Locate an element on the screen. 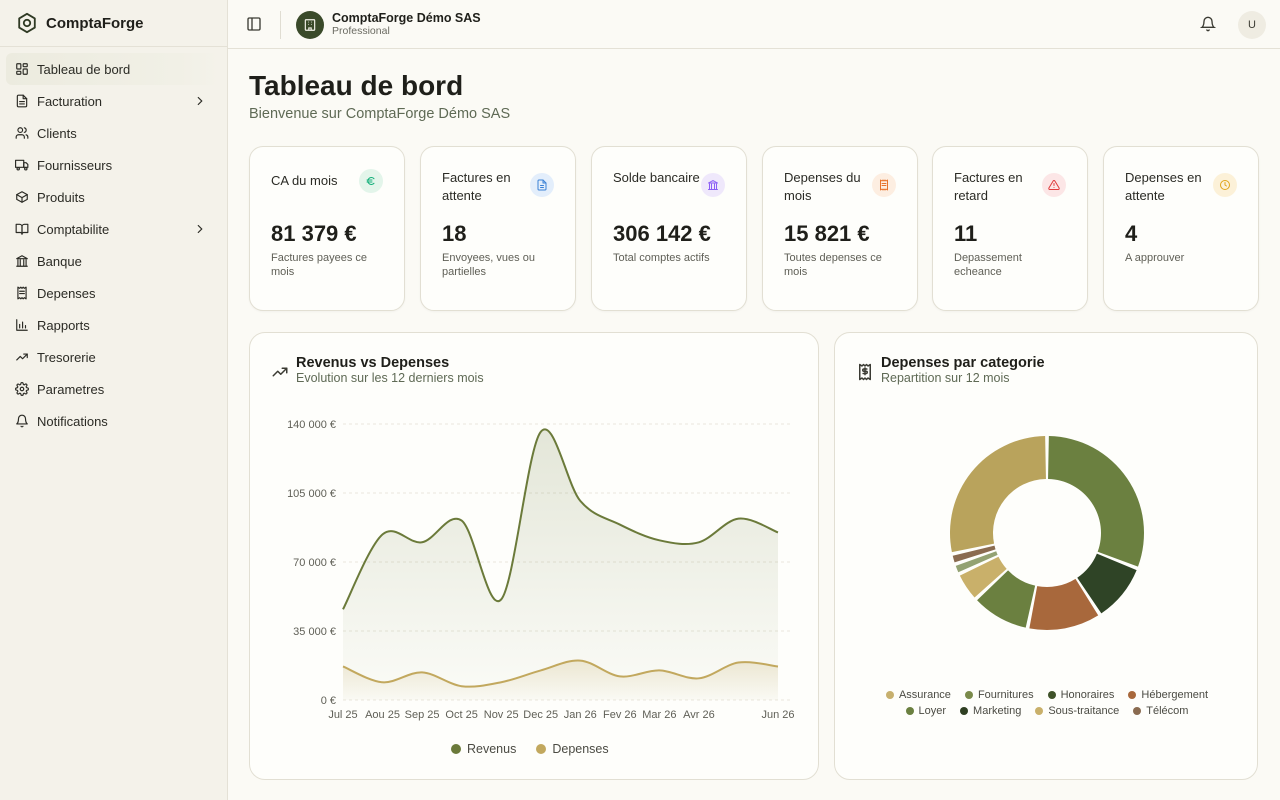 Image resolution: width=1280 pixels, height=800 pixels. kpi-value: 18 is located at coordinates (454, 233).